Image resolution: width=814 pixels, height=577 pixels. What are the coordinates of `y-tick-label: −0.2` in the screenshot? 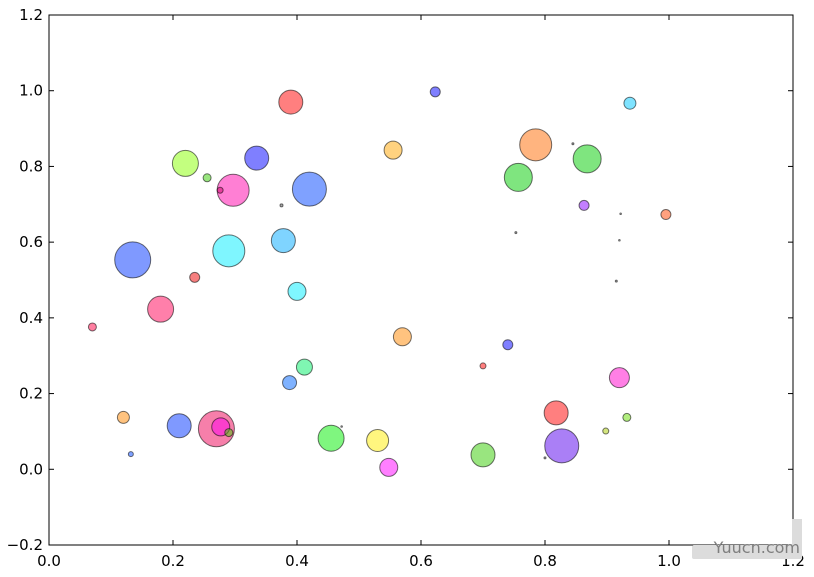 It's located at (25, 545).